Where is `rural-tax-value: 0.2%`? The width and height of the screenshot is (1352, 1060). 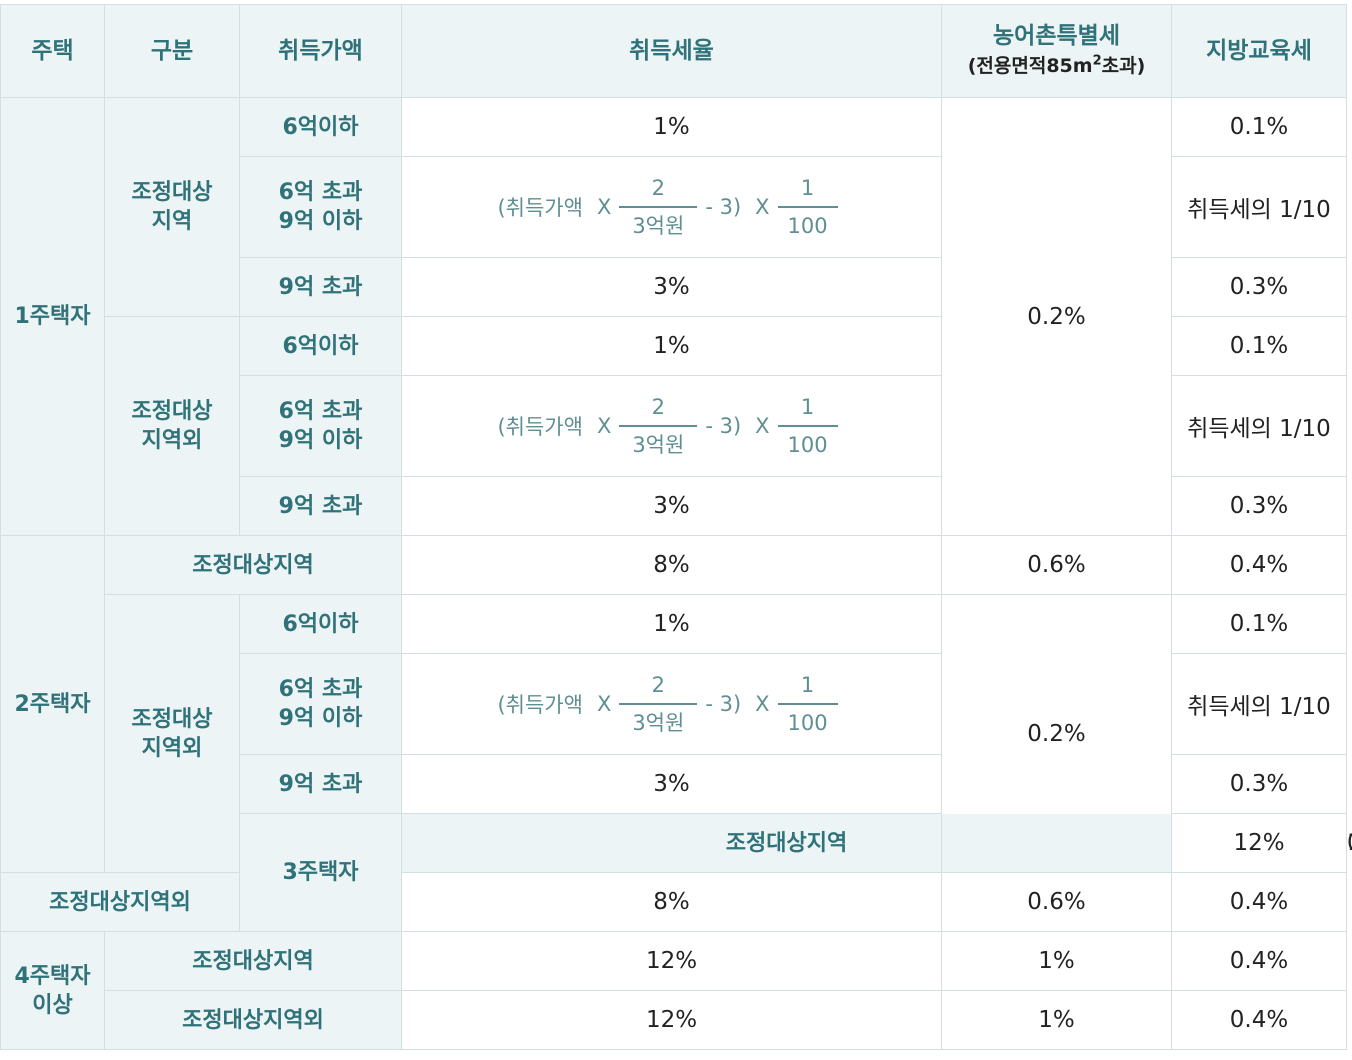
rural-tax-value: 0.2% is located at coordinates (1056, 316).